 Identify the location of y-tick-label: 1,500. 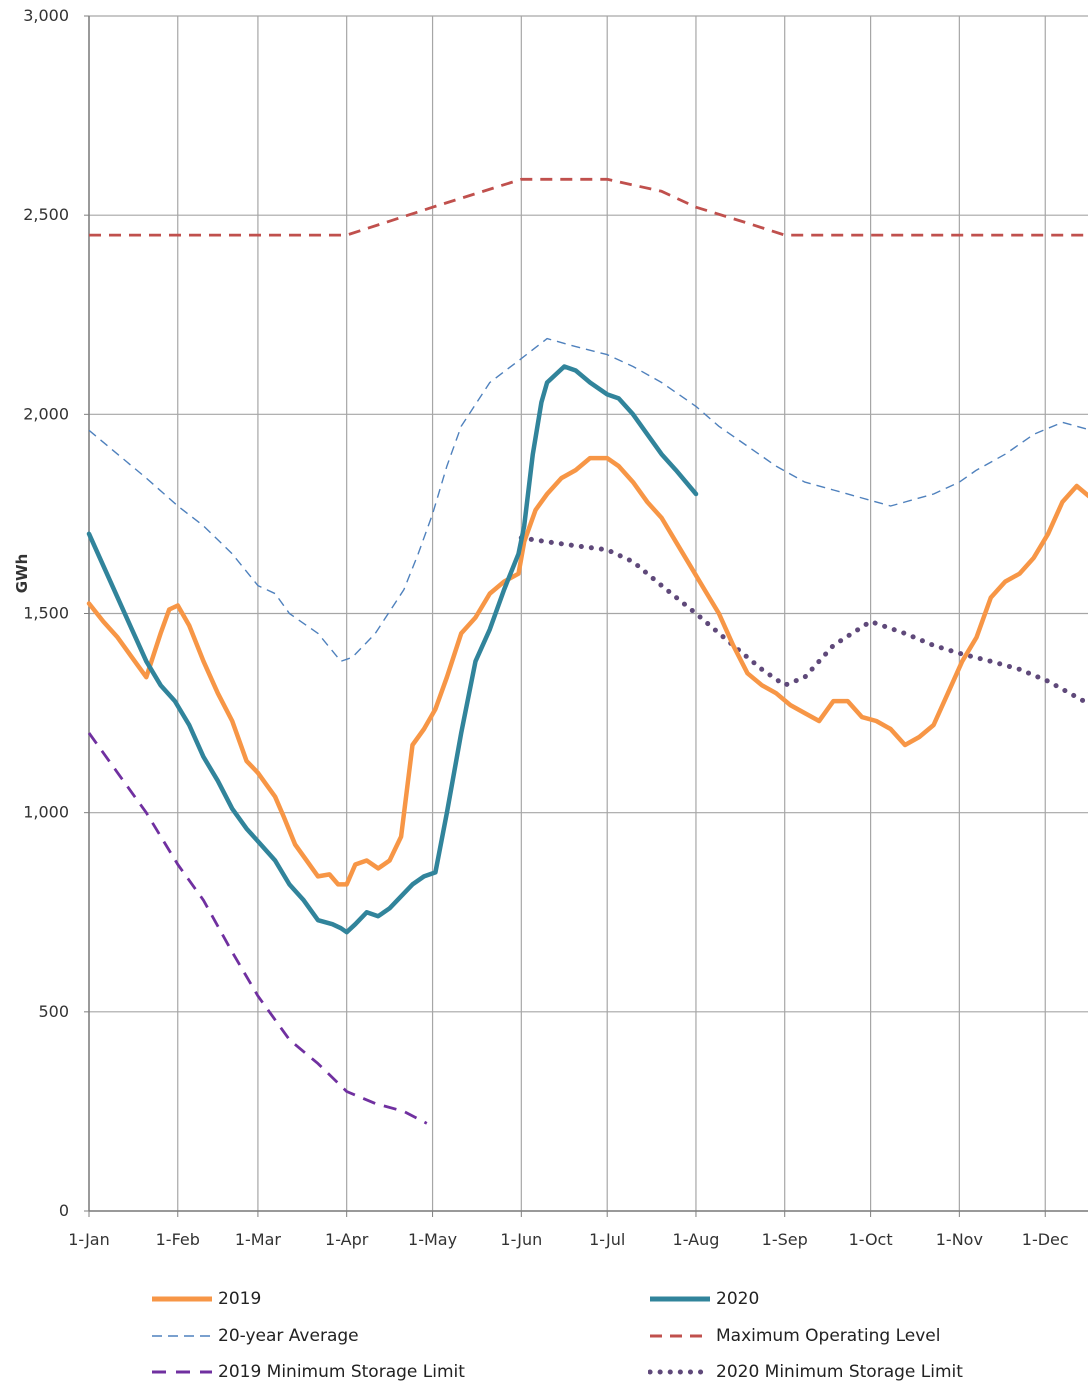
(46, 613).